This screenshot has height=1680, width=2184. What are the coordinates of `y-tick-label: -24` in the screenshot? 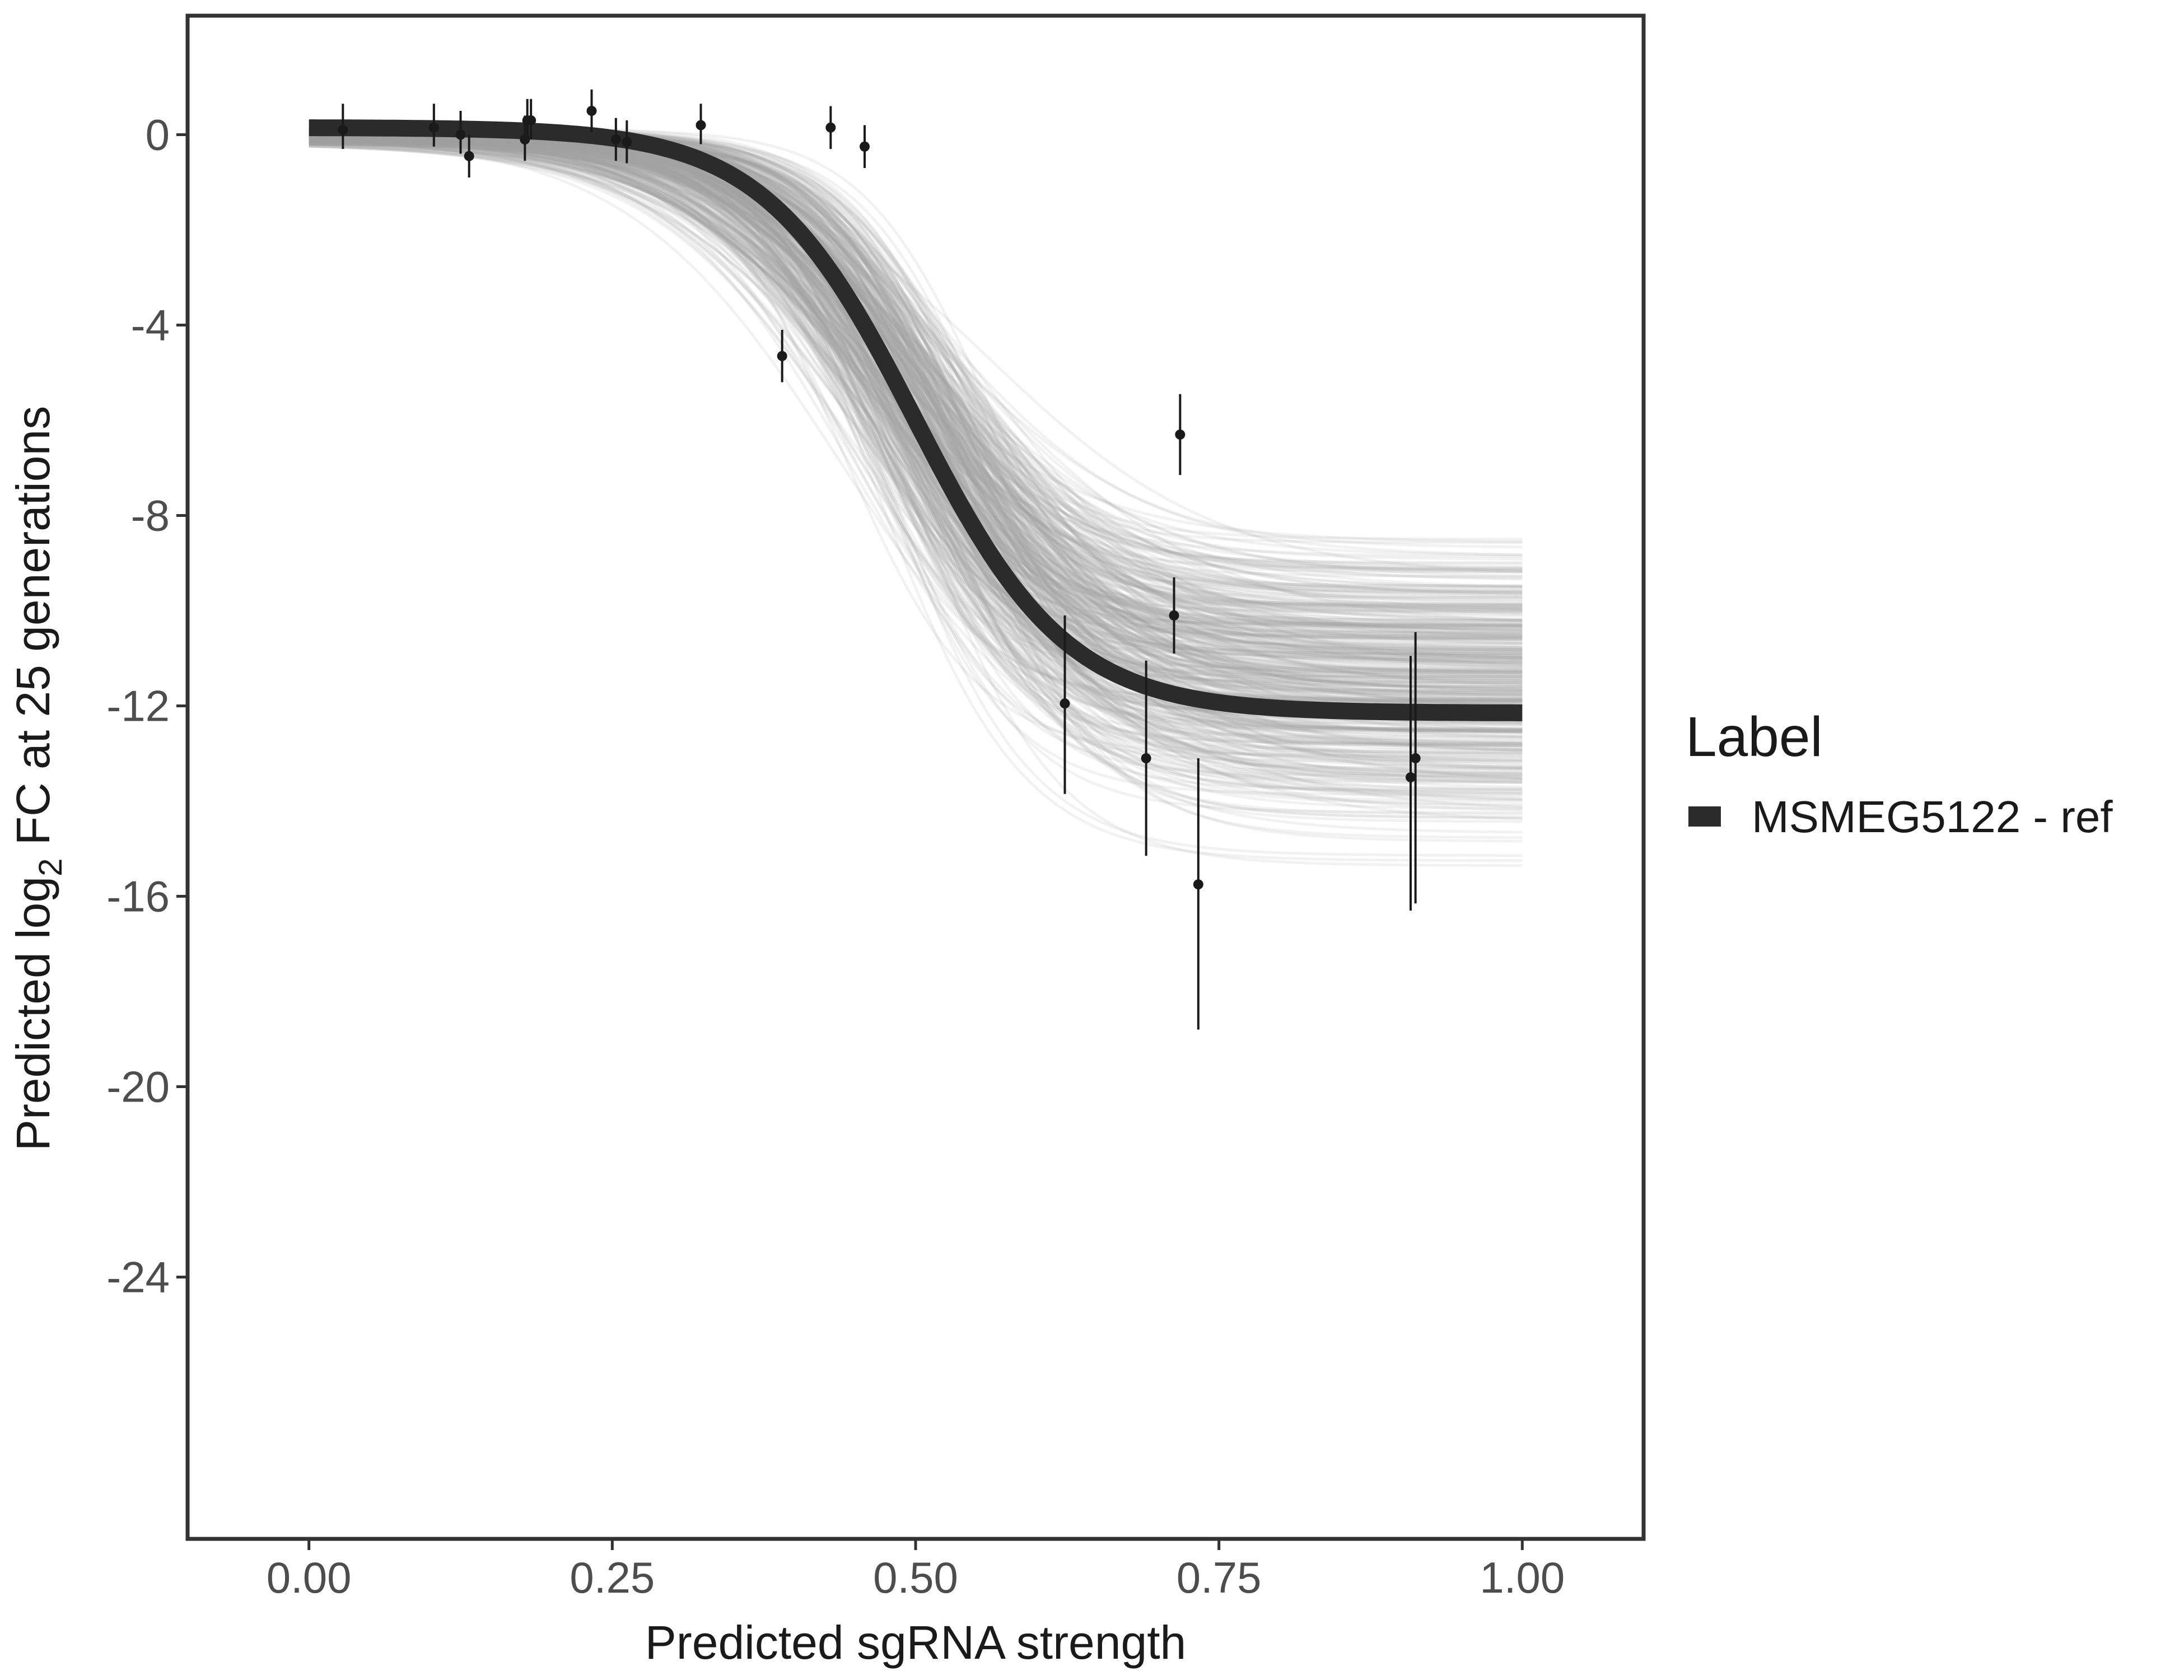 It's located at (138, 1278).